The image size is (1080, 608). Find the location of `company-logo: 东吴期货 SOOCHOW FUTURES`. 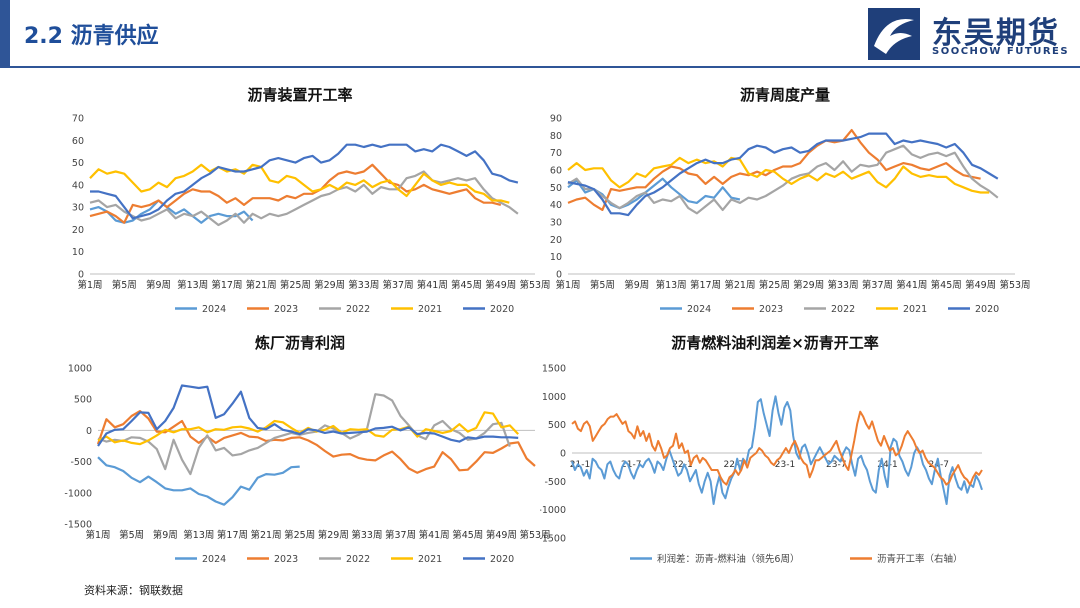

company-logo: 东吴期货 SOOCHOW FUTURES is located at coordinates (971, 34).